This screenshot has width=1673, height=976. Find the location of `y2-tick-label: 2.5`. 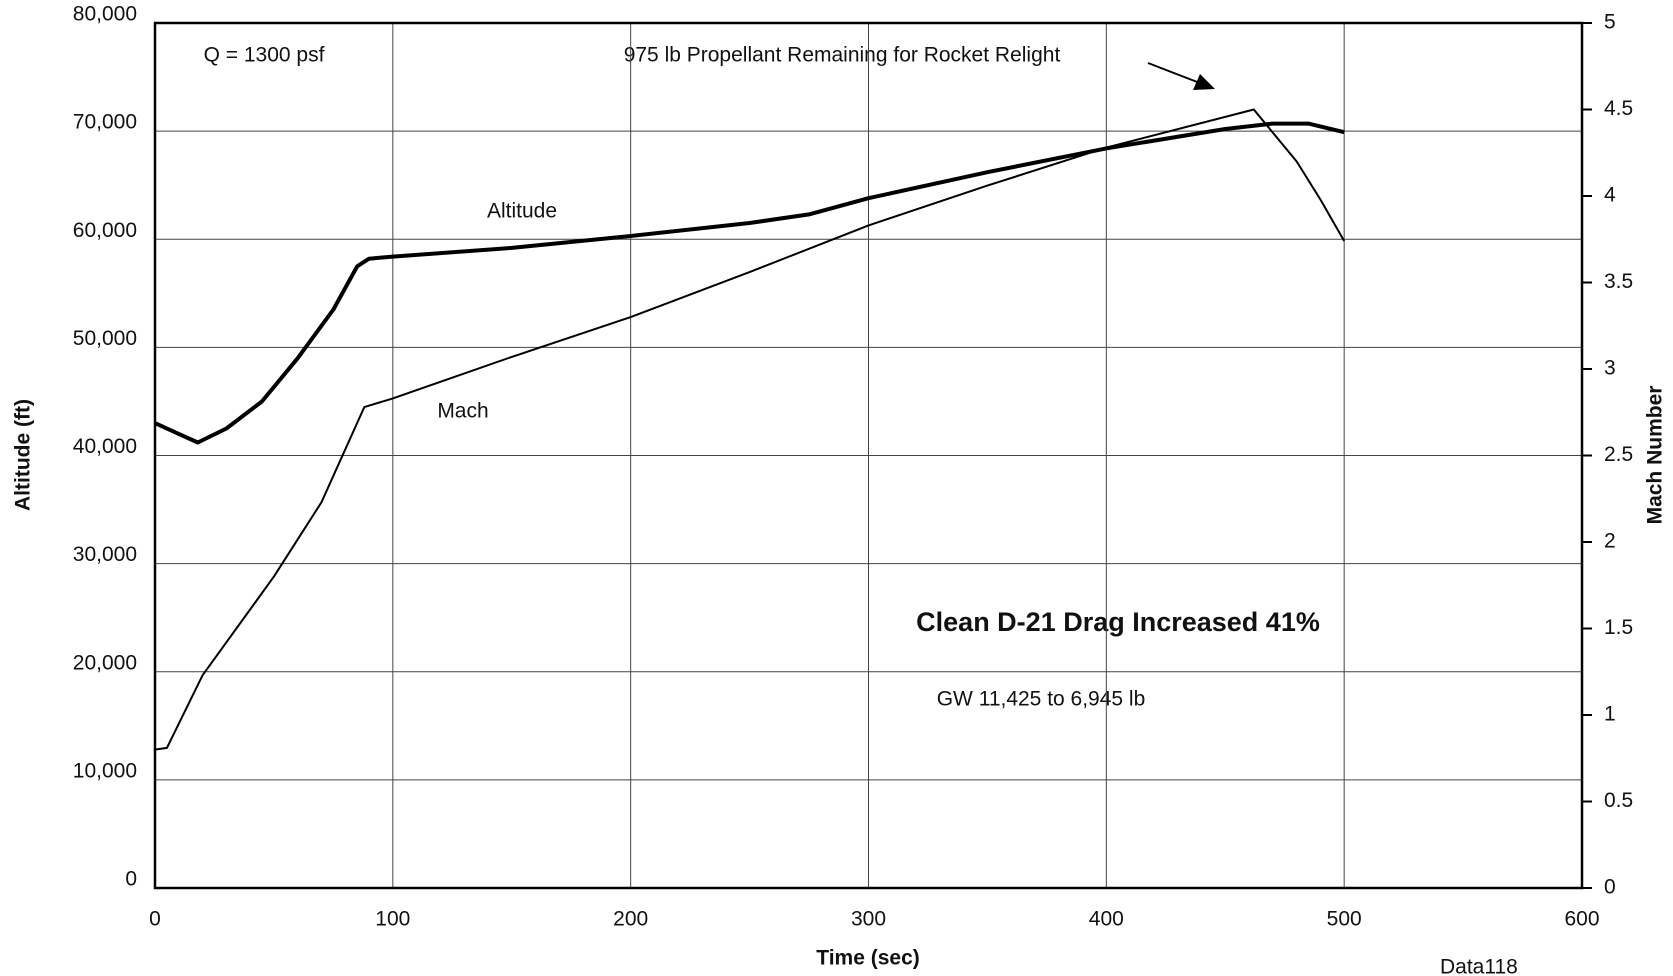

y2-tick-label: 2.5 is located at coordinates (1618, 454).